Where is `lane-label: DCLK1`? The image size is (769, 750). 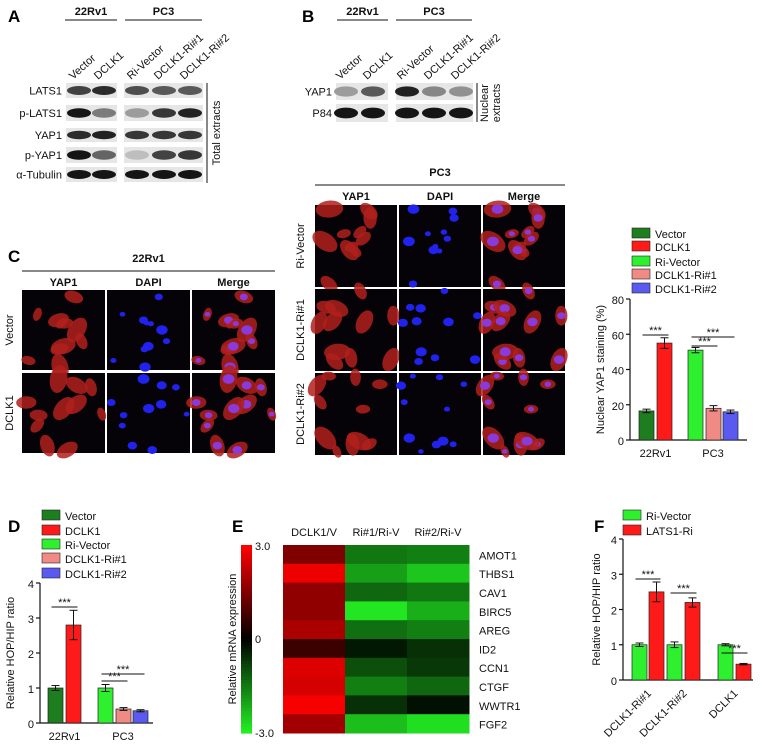 lane-label: DCLK1 is located at coordinates (378, 66).